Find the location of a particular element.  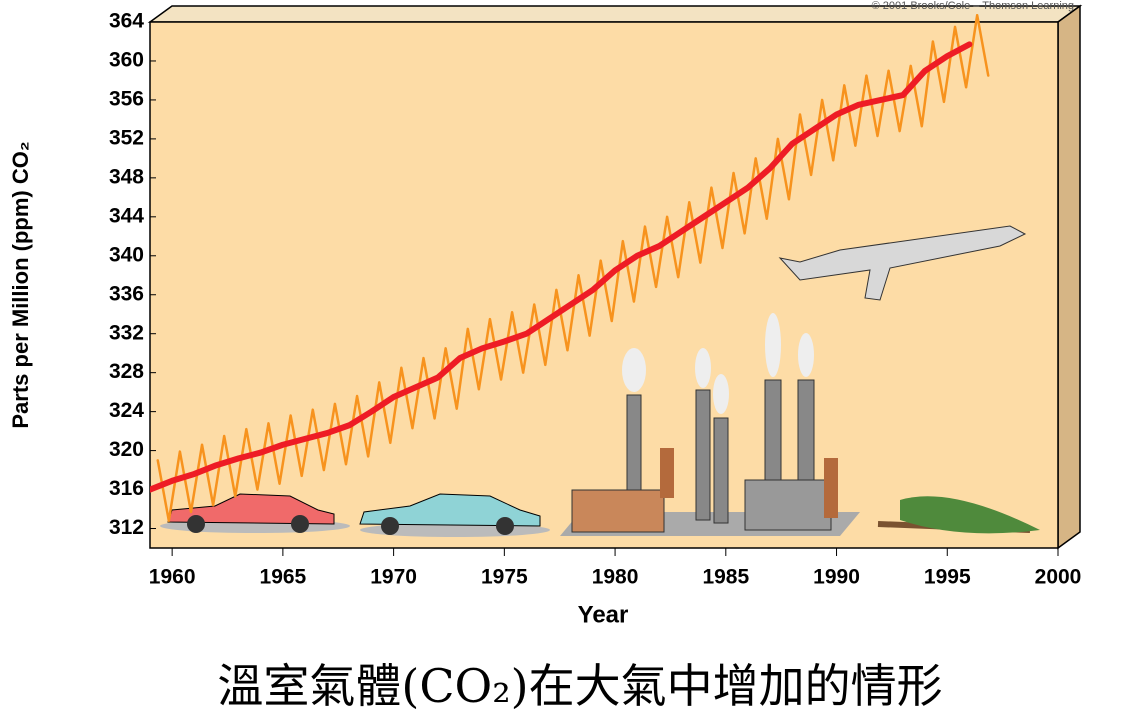

y-tick-label: 328 is located at coordinates (126, 371).